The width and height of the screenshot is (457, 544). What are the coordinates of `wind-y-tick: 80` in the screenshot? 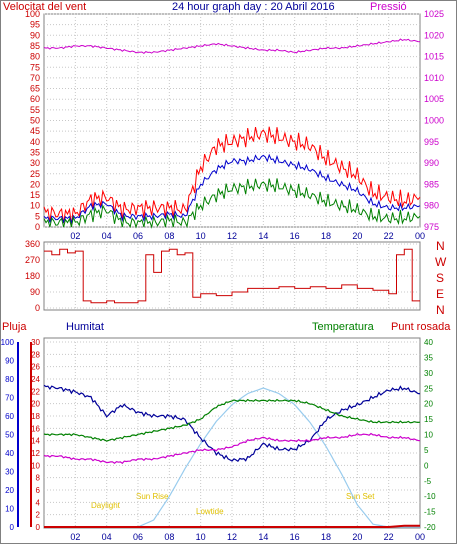 It's located at (35, 57).